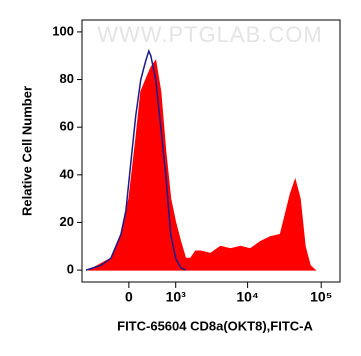  Describe the element at coordinates (247, 297) in the screenshot. I see `x-tick-label: 10⁴` at that location.